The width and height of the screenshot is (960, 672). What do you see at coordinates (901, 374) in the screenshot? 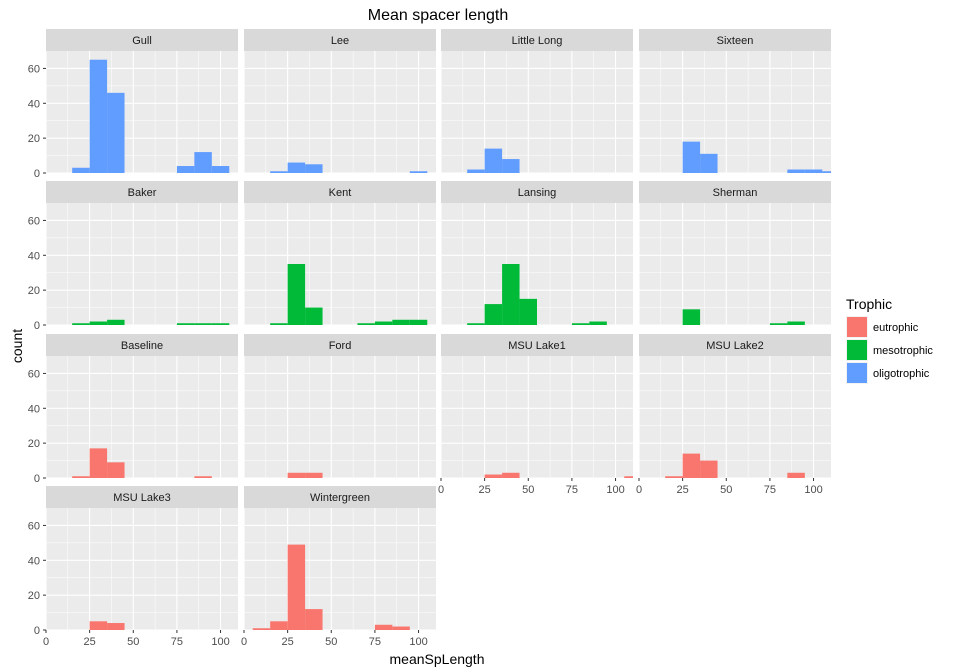
I see `legend-label-oligotrophic: oligotrophic` at bounding box center [901, 374].